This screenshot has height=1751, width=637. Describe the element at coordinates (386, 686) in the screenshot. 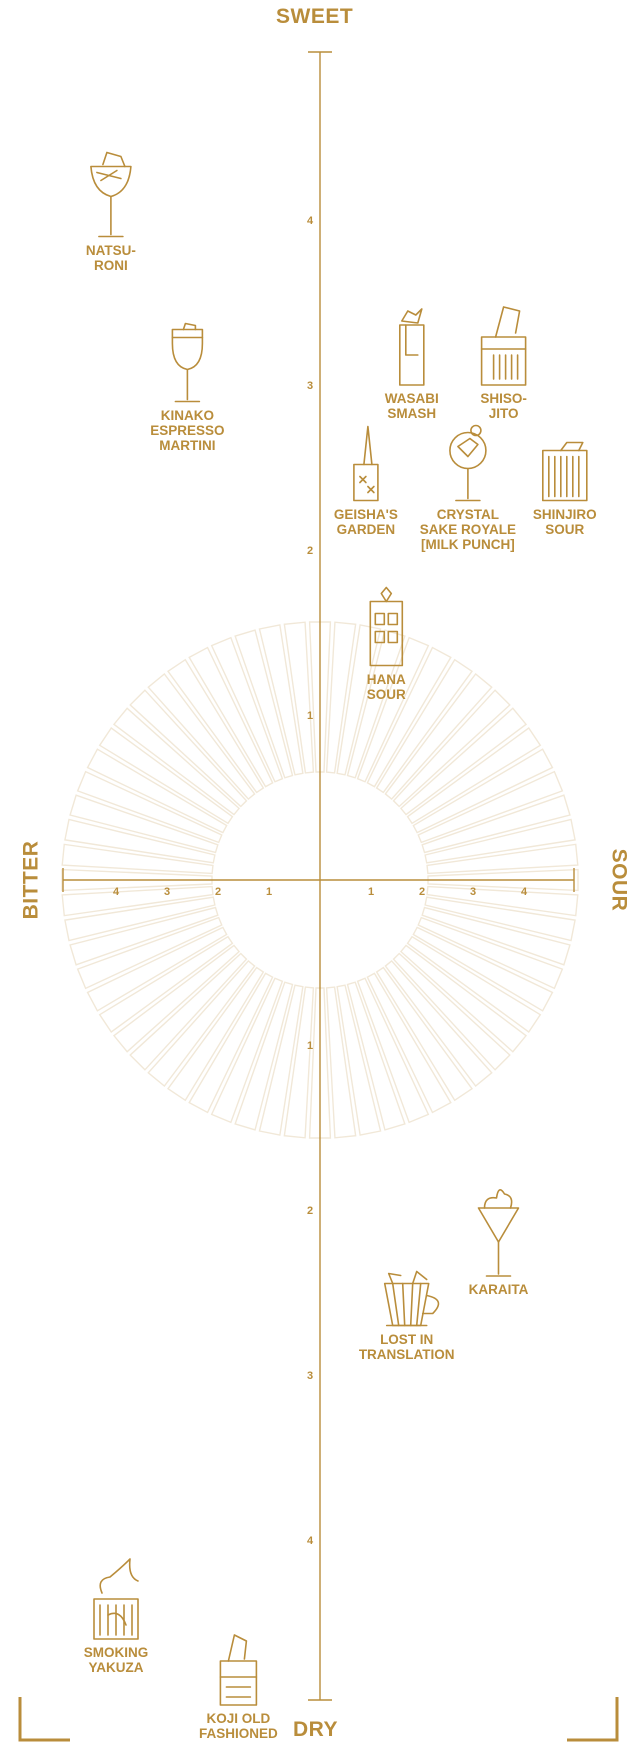

I see `drink-label: HANA SOUR` at that location.